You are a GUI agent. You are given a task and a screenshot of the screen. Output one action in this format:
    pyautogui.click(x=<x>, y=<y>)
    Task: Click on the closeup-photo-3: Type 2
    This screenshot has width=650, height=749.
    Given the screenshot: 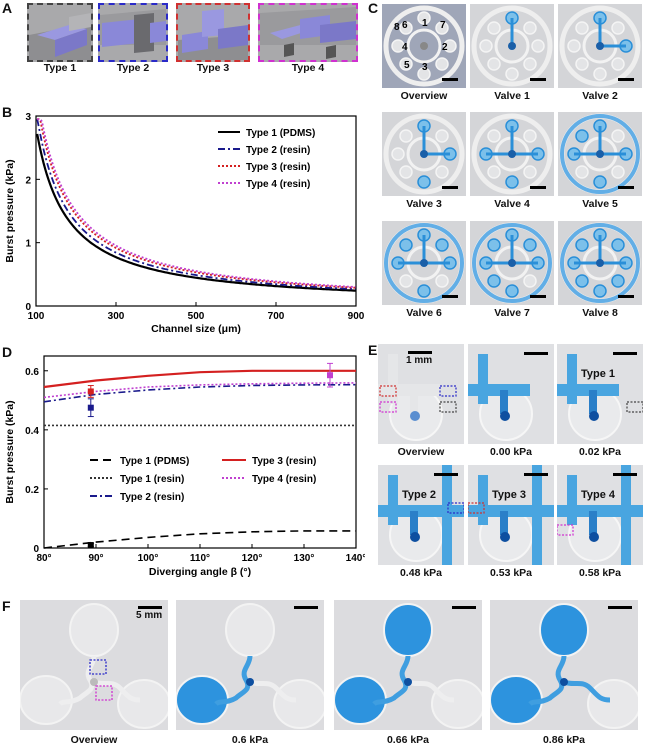 What is the action you would take?
    pyautogui.click(x=421, y=515)
    